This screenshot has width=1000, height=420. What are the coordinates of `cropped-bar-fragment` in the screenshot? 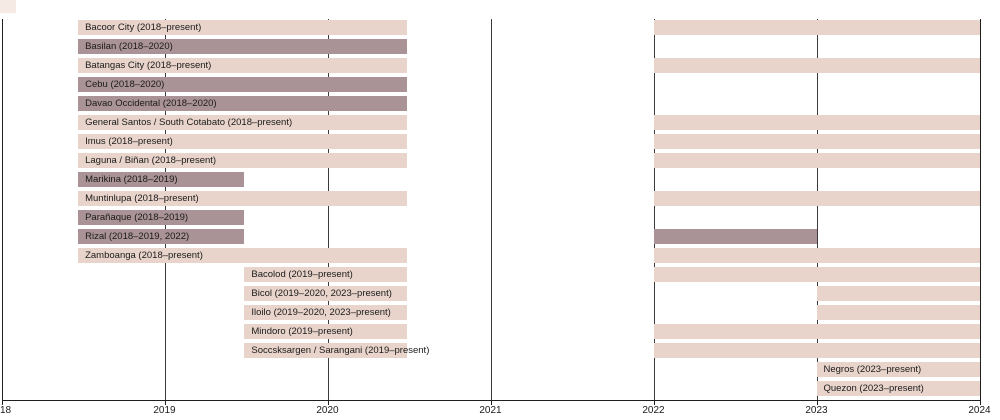 It's located at (8, 6).